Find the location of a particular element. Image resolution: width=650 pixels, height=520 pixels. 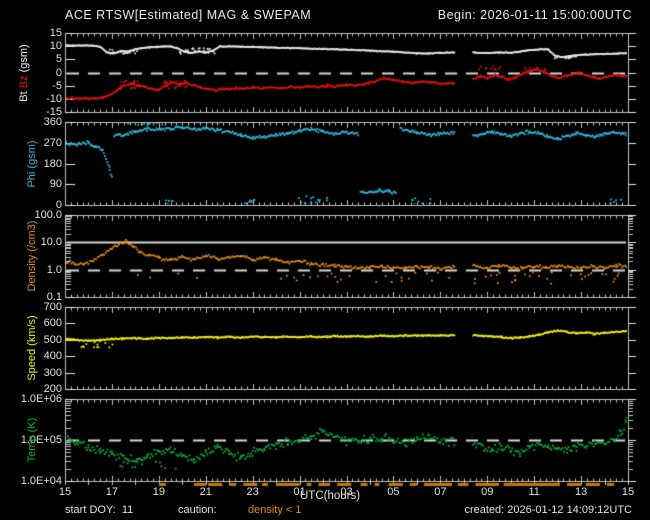

x-tick-label: 07 is located at coordinates (440, 492).